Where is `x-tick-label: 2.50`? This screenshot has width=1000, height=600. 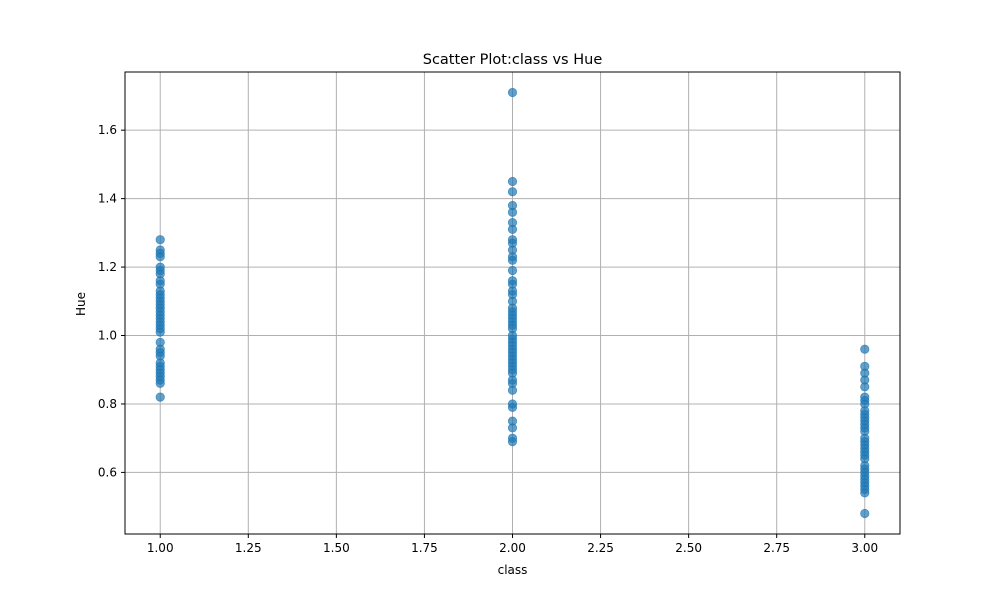
x-tick-label: 2.50 is located at coordinates (688, 548).